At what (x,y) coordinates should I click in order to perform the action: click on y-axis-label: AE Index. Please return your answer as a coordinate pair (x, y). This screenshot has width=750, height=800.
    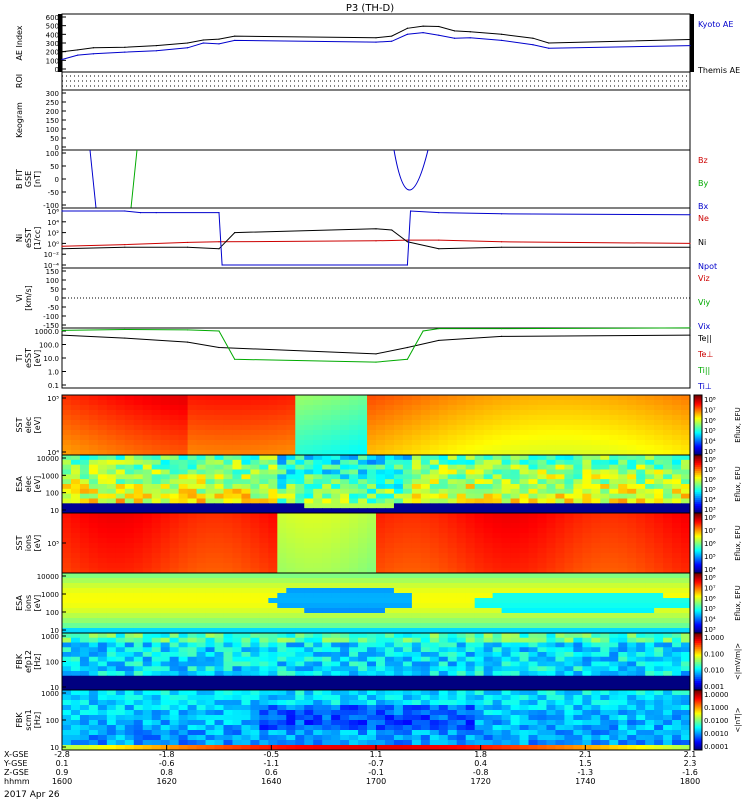
    Looking at the image, I should click on (19, 42).